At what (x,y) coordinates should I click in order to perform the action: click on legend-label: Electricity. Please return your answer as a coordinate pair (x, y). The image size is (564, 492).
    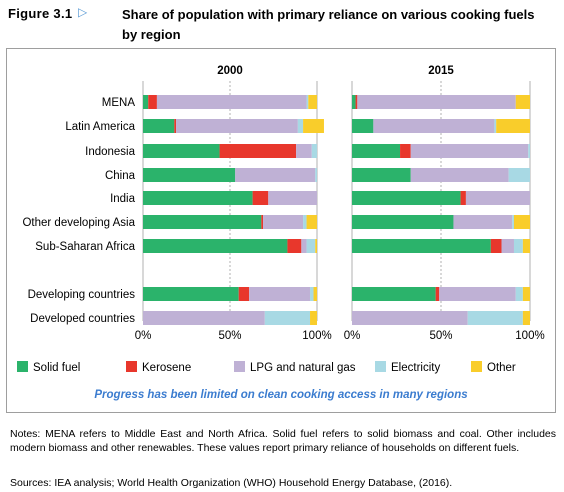
    Looking at the image, I should click on (415, 368).